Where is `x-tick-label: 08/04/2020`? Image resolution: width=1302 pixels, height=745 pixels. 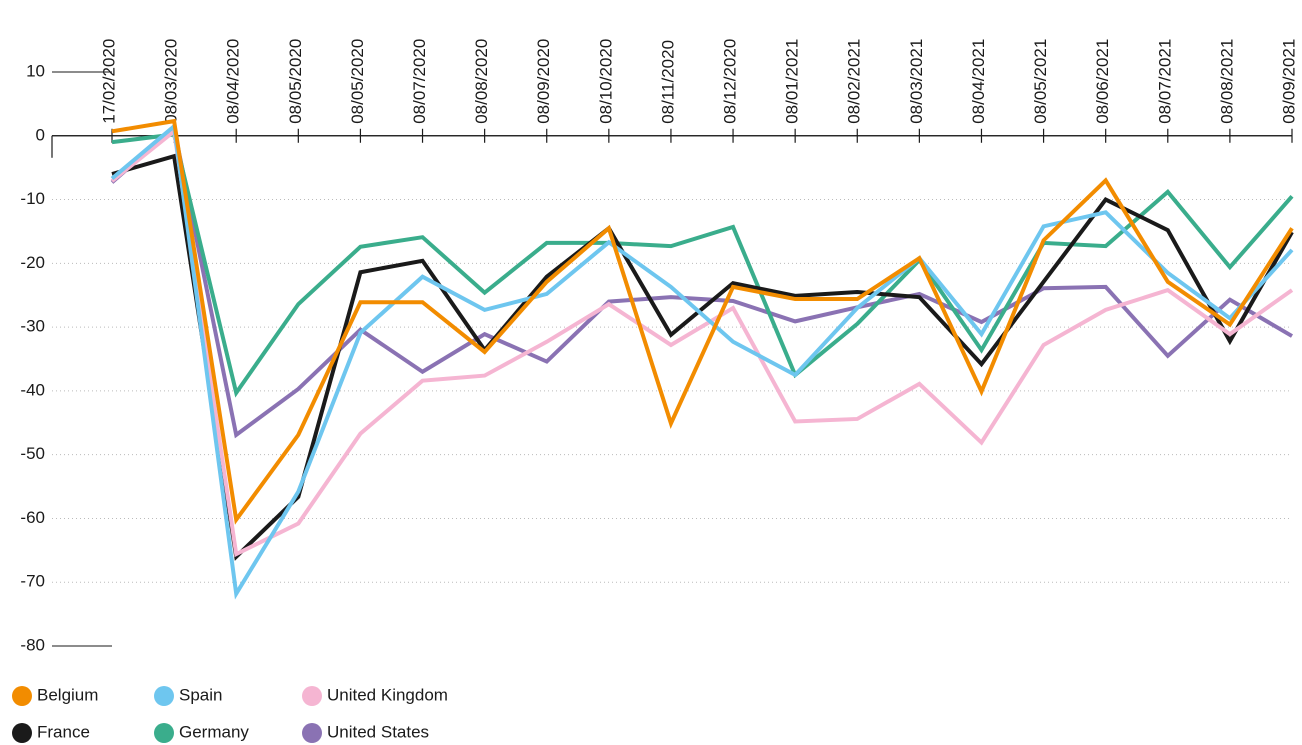
x-tick-label: 08/04/2020 is located at coordinates (233, 81).